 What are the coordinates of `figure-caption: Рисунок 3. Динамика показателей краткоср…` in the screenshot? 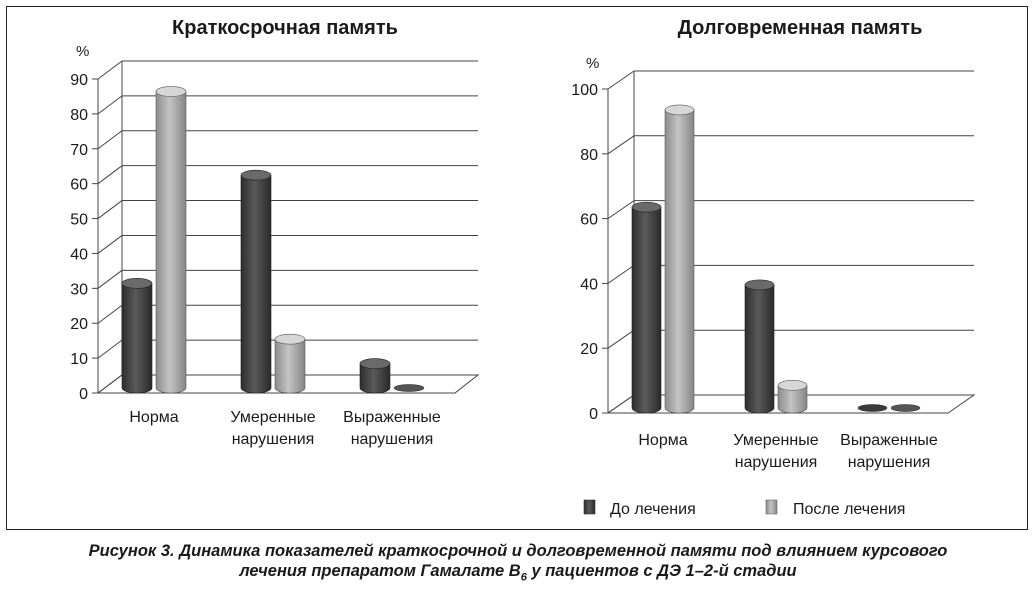 It's located at (518, 564).